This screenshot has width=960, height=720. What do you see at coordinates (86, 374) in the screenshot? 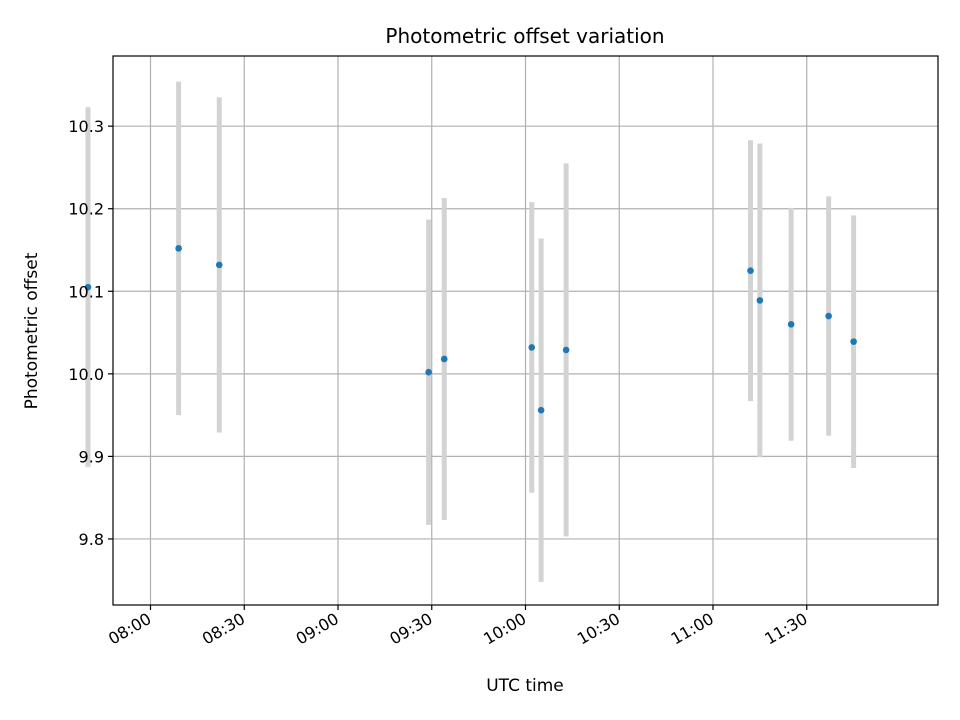
I see `y-tick-label: 10.0` at bounding box center [86, 374].